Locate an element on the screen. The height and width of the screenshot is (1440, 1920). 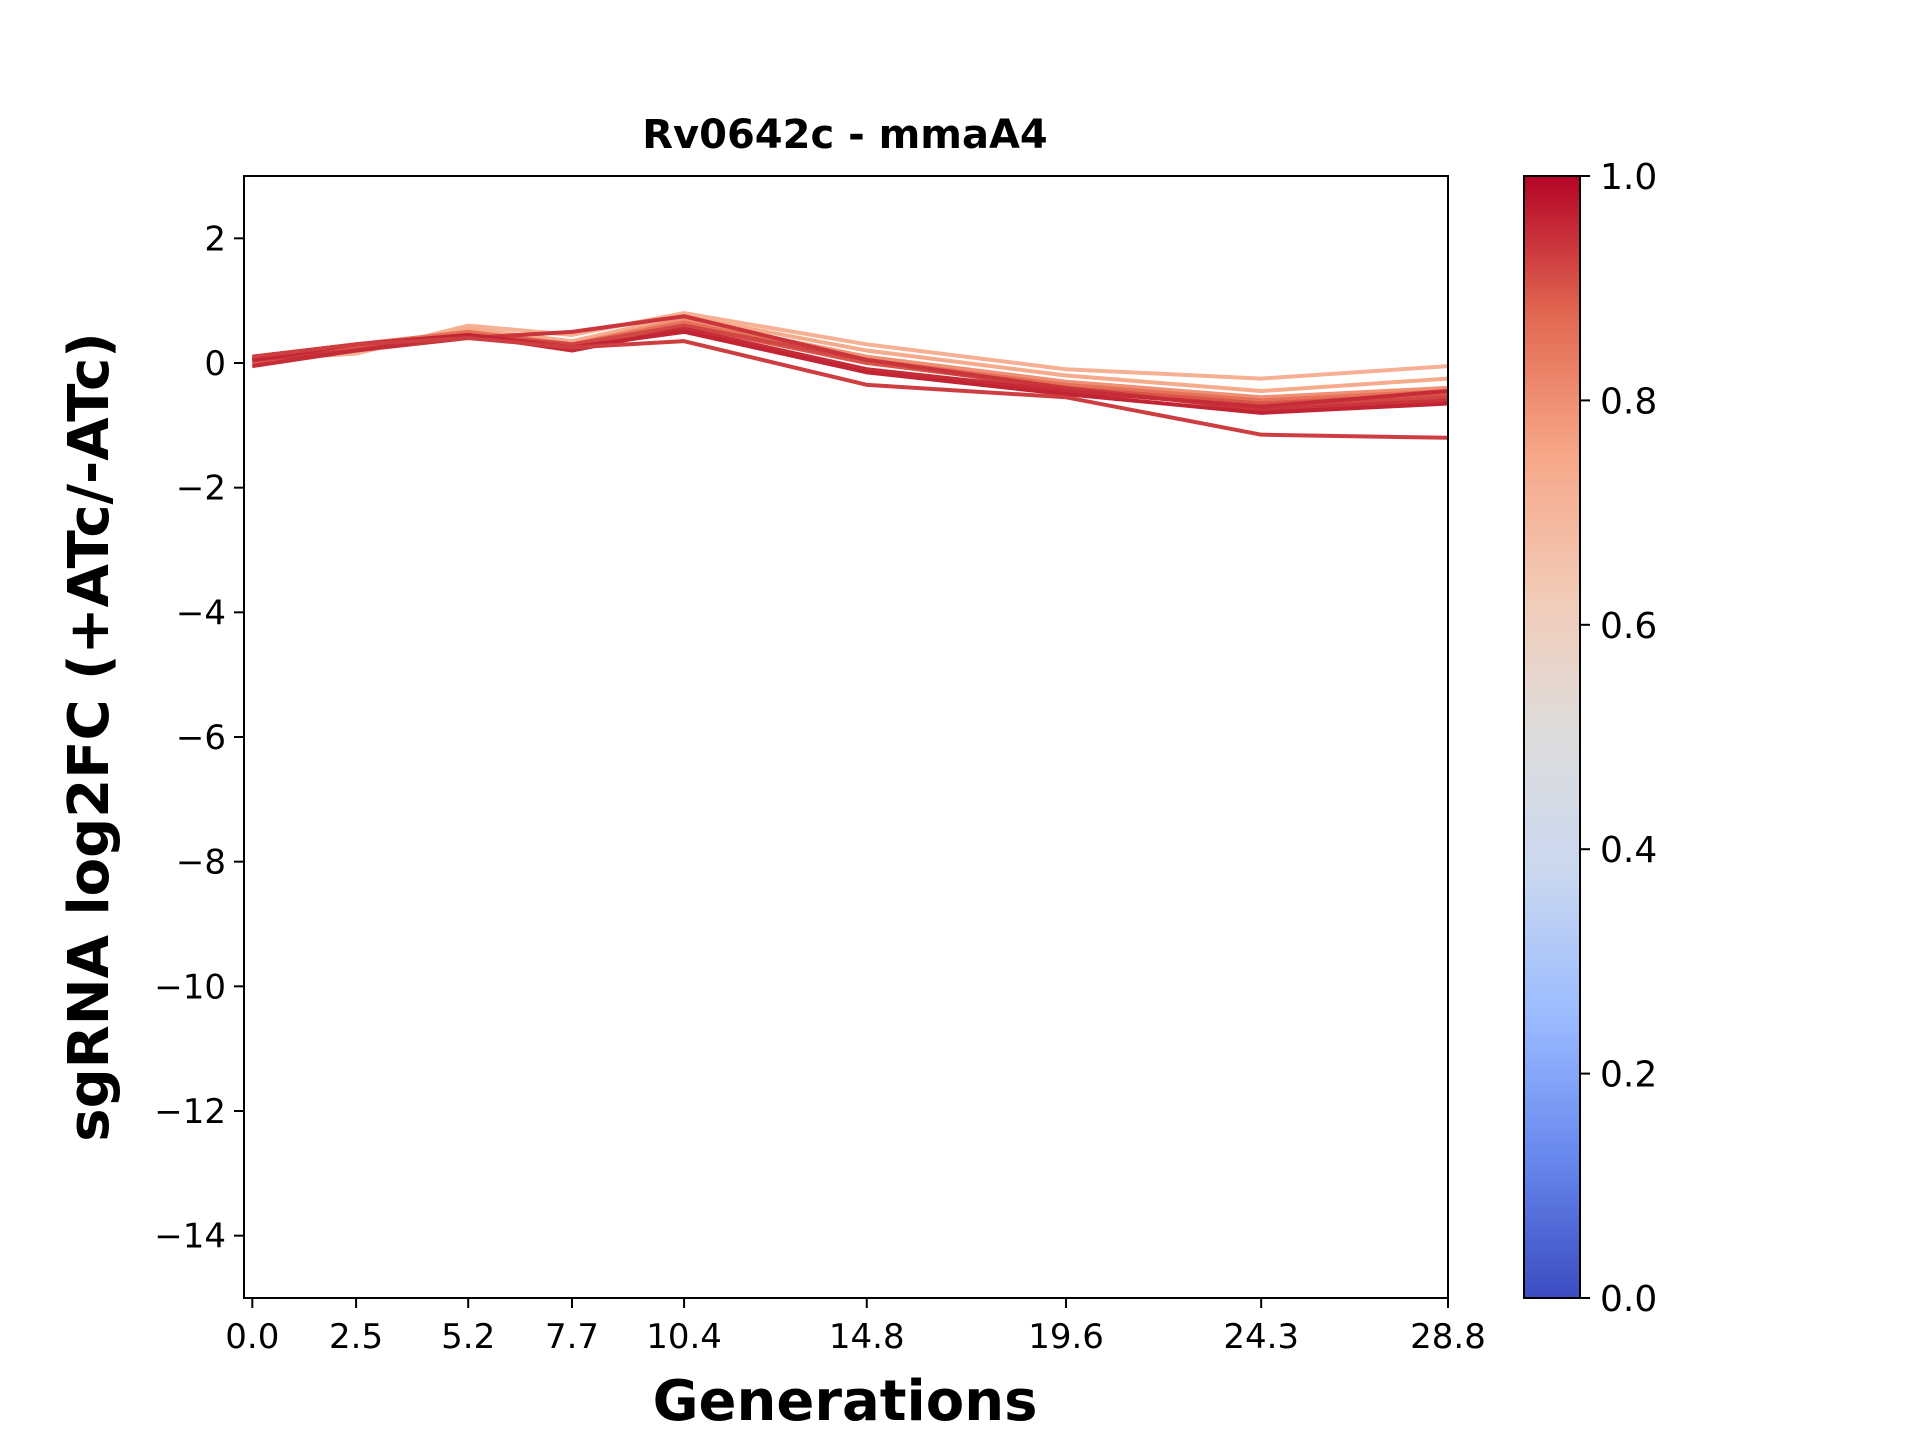
colorbar-tick-label: 0.6 is located at coordinates (1628, 626).